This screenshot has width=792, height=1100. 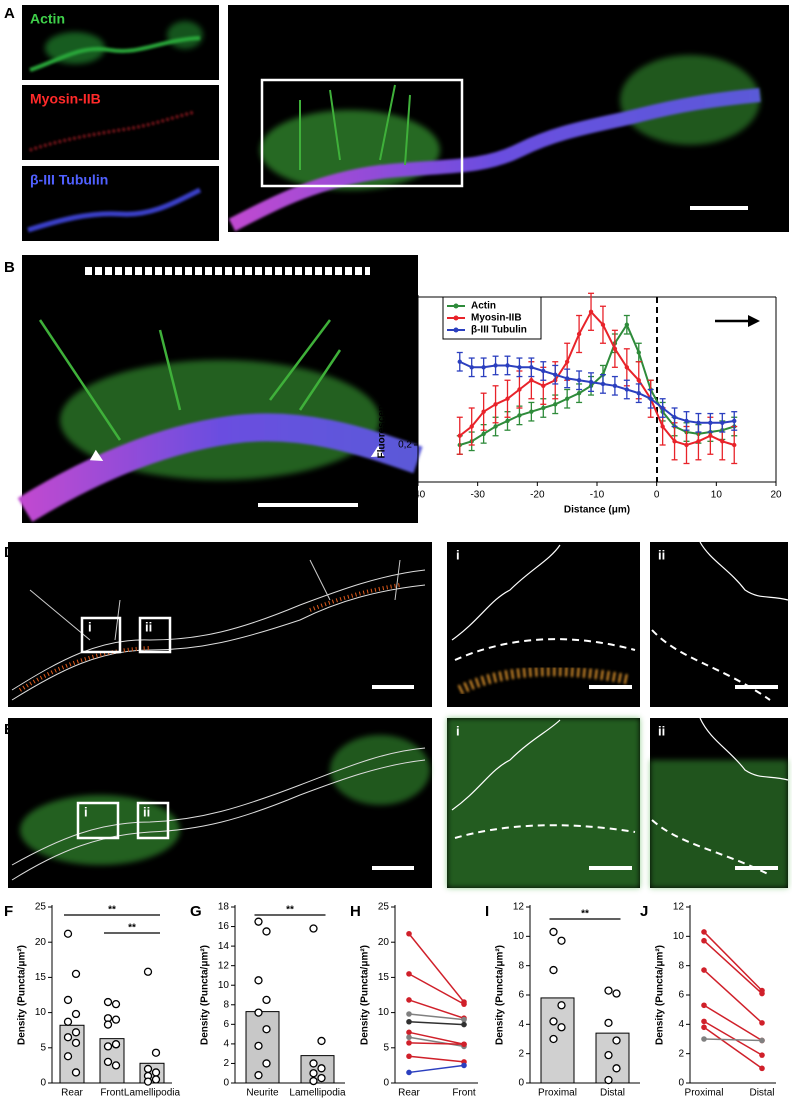 What do you see at coordinates (224, 926) in the screenshot?
I see `y-tick-label: 16` at bounding box center [224, 926].